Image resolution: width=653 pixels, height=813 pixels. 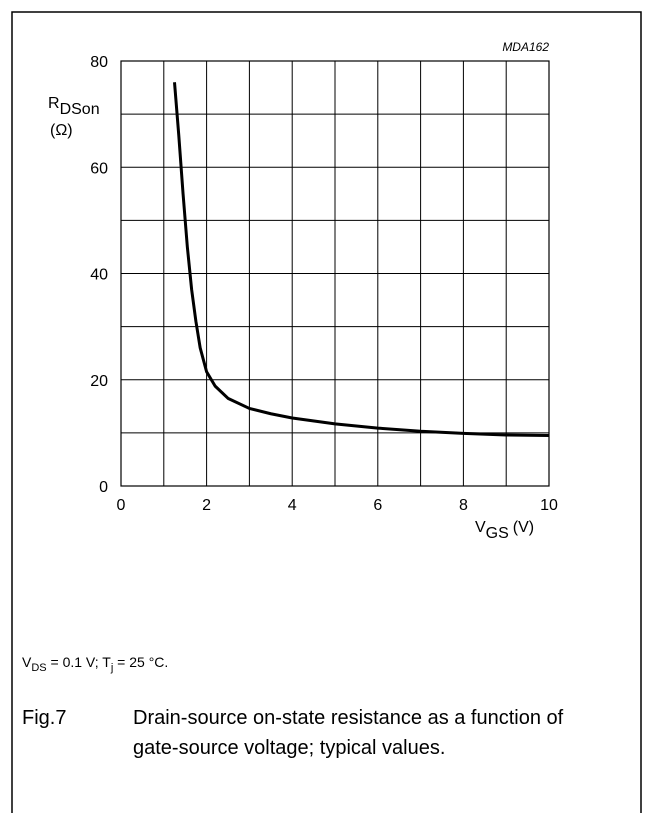 I want to click on x-tick-label: 10, so click(x=549, y=505).